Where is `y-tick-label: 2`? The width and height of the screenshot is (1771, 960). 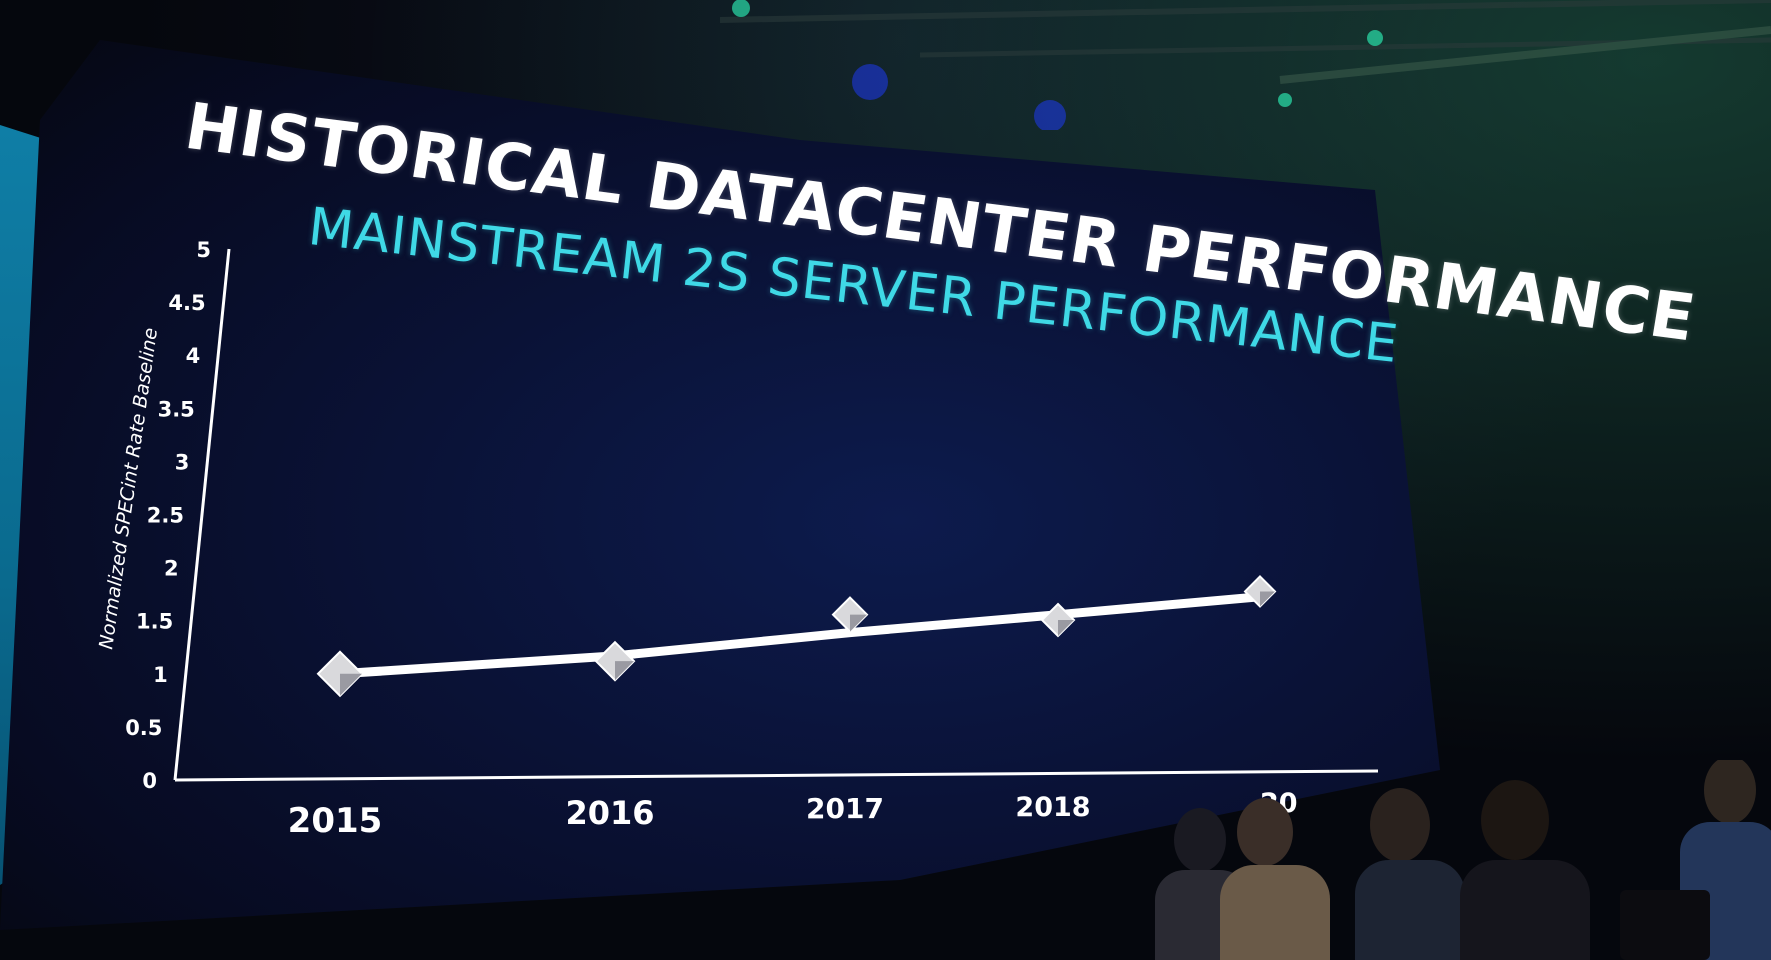
y-tick-label: 2 is located at coordinates (171, 569).